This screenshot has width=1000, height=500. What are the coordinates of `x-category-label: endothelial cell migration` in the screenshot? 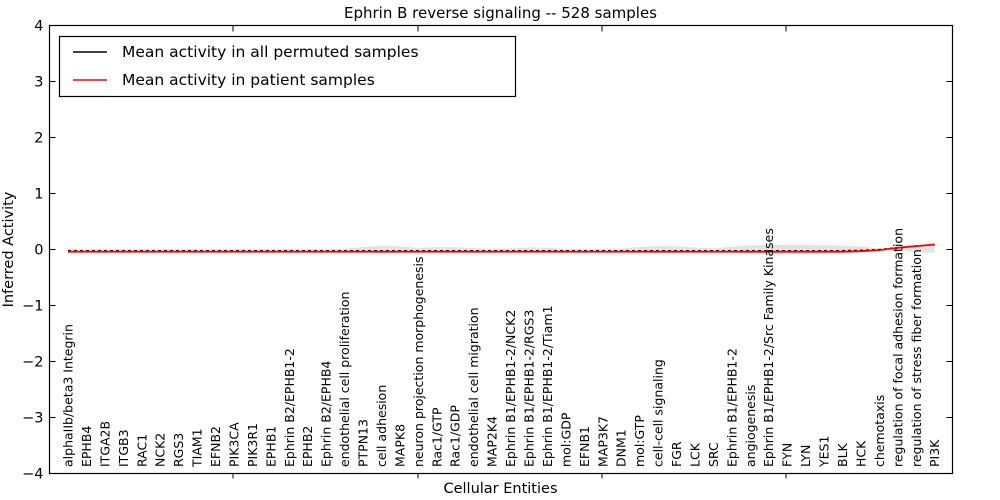 It's located at (473, 387).